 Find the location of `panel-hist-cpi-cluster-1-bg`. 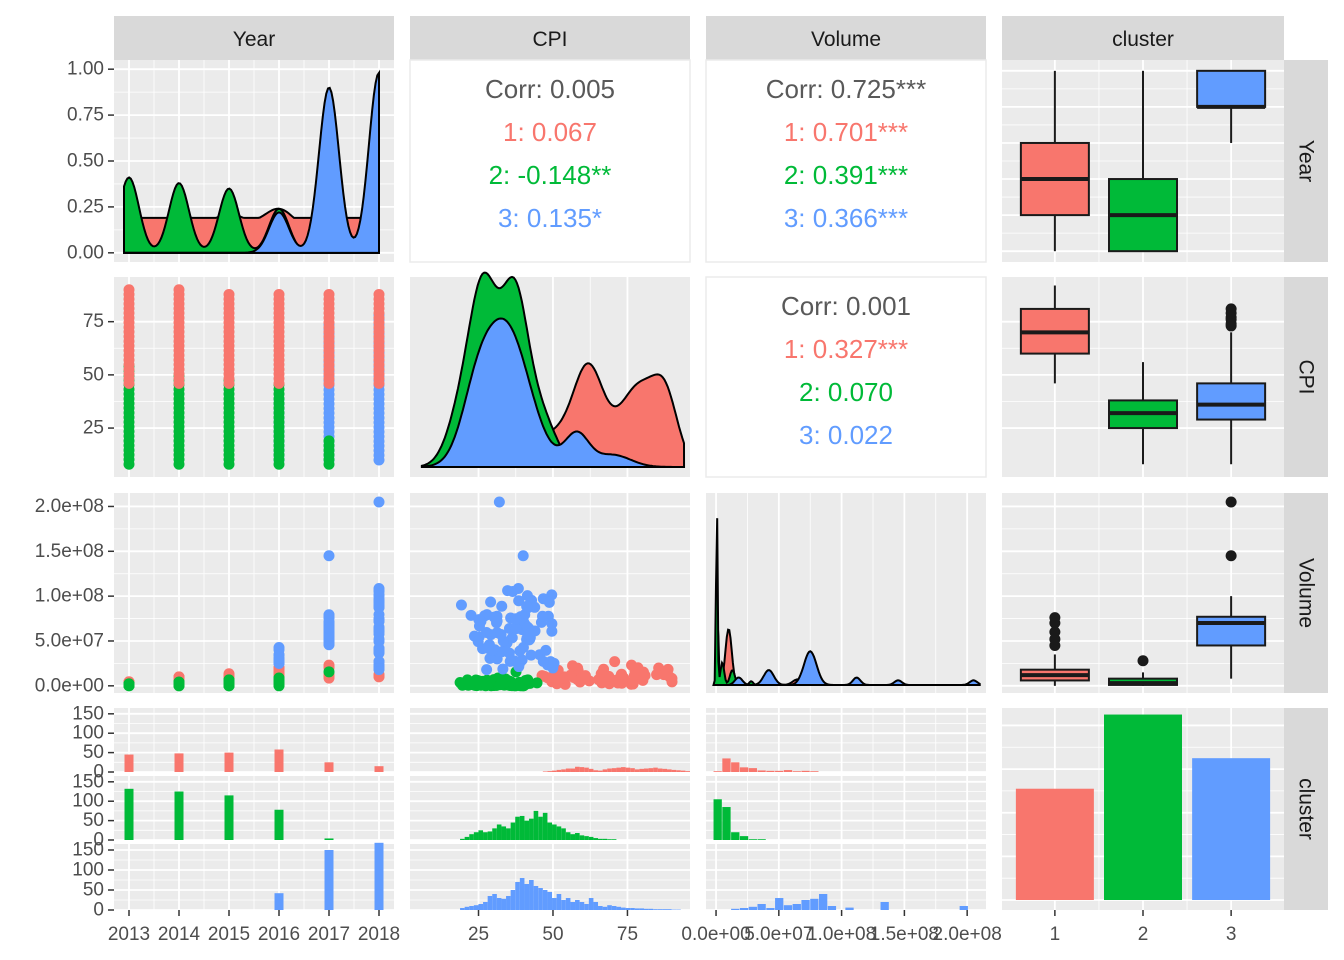

panel-hist-cpi-cluster-1-bg is located at coordinates (550, 740).